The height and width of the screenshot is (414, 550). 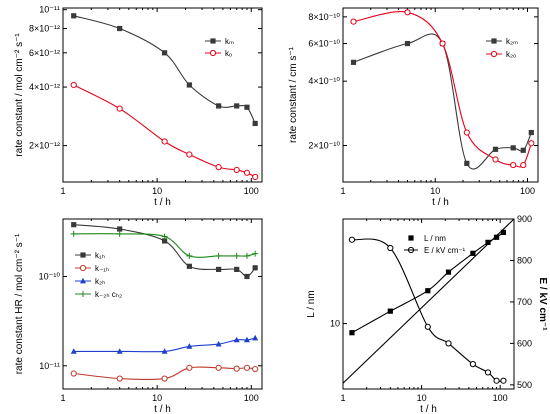 I want to click on y-tick-label: 10⁻¹¹, so click(x=49, y=10).